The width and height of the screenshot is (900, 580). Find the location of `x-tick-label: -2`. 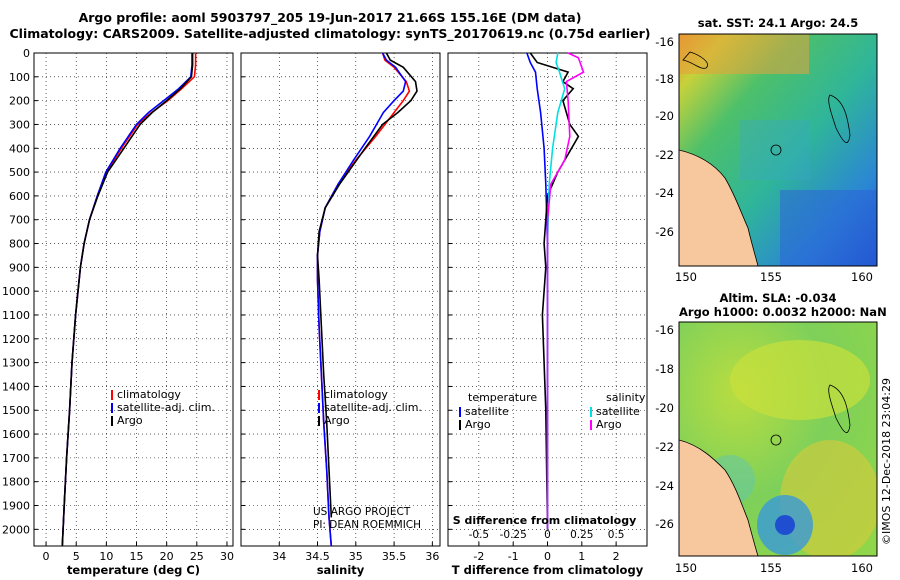

x-tick-label: -2 is located at coordinates (478, 556).